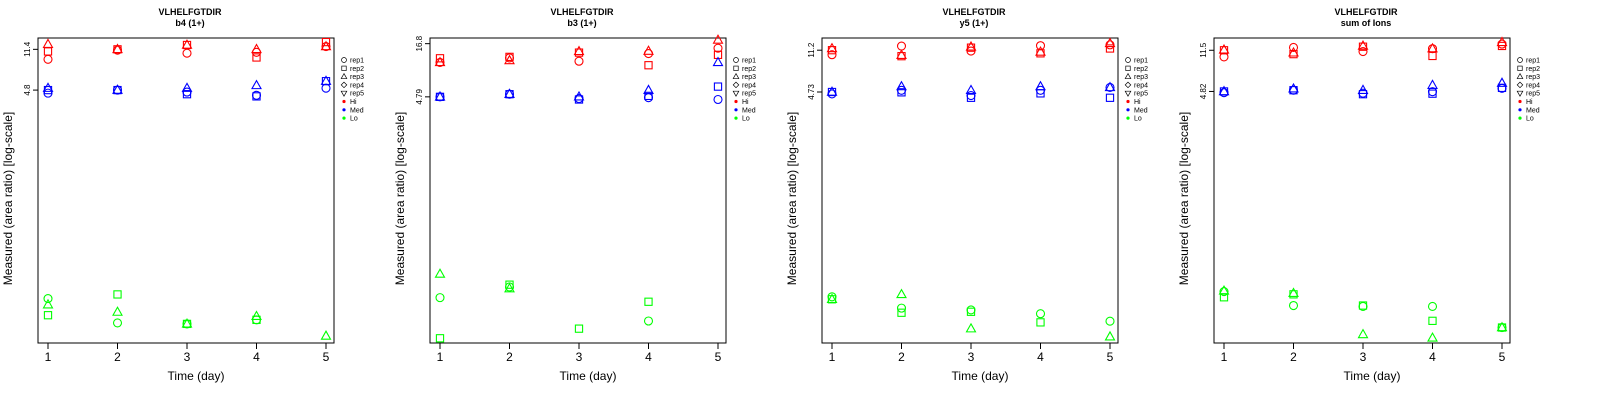 The image size is (1600, 400). Describe the element at coordinates (1533, 94) in the screenshot. I see `legend-label: rep5` at that location.